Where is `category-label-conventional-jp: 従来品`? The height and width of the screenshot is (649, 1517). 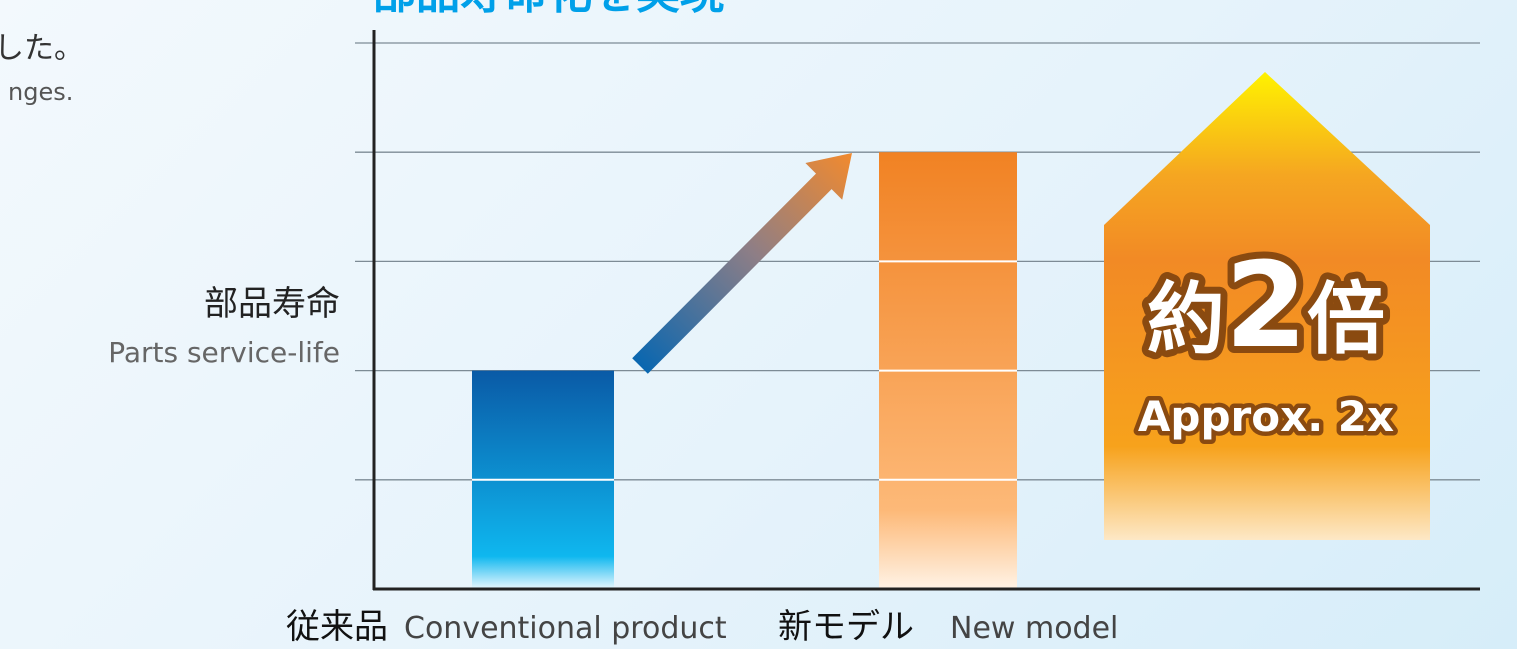
category-label-conventional-jp: 従来品 is located at coordinates (337, 627).